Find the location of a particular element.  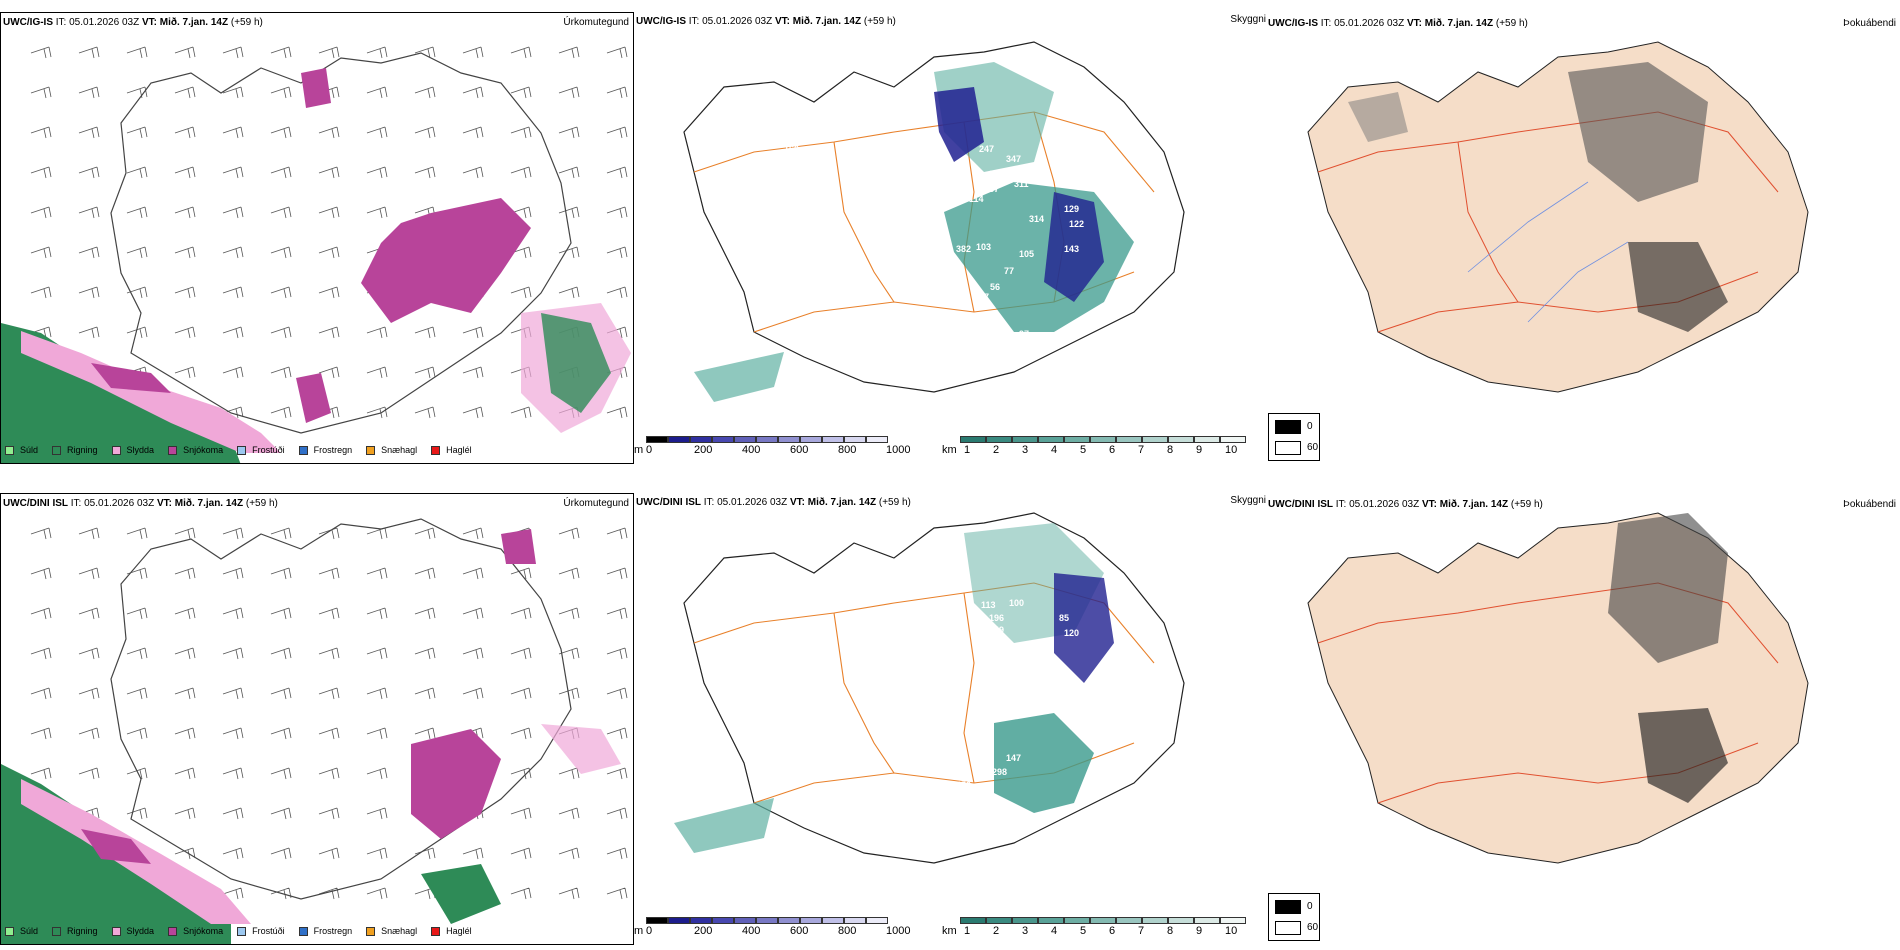

visibility-value: 85 is located at coordinates (1064, 618).